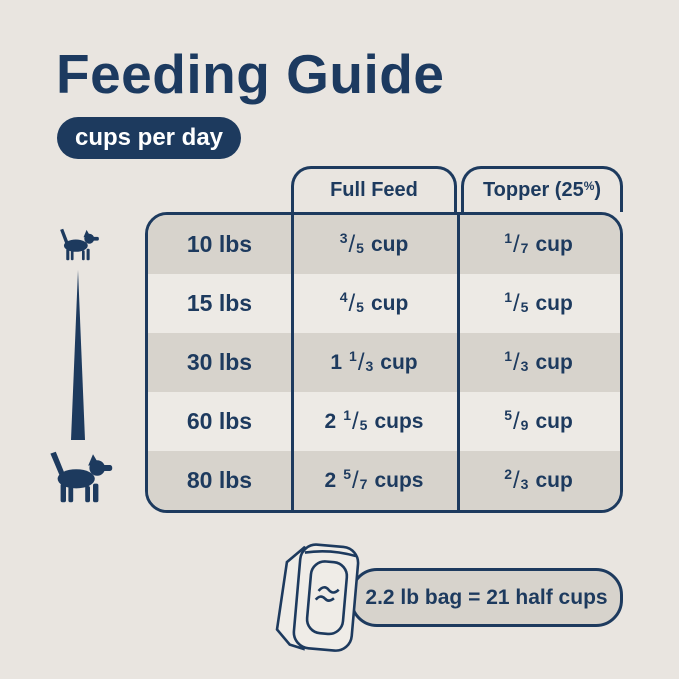 The image size is (679, 679). What do you see at coordinates (589, 186) in the screenshot?
I see `topper-label-percent: %` at bounding box center [589, 186].